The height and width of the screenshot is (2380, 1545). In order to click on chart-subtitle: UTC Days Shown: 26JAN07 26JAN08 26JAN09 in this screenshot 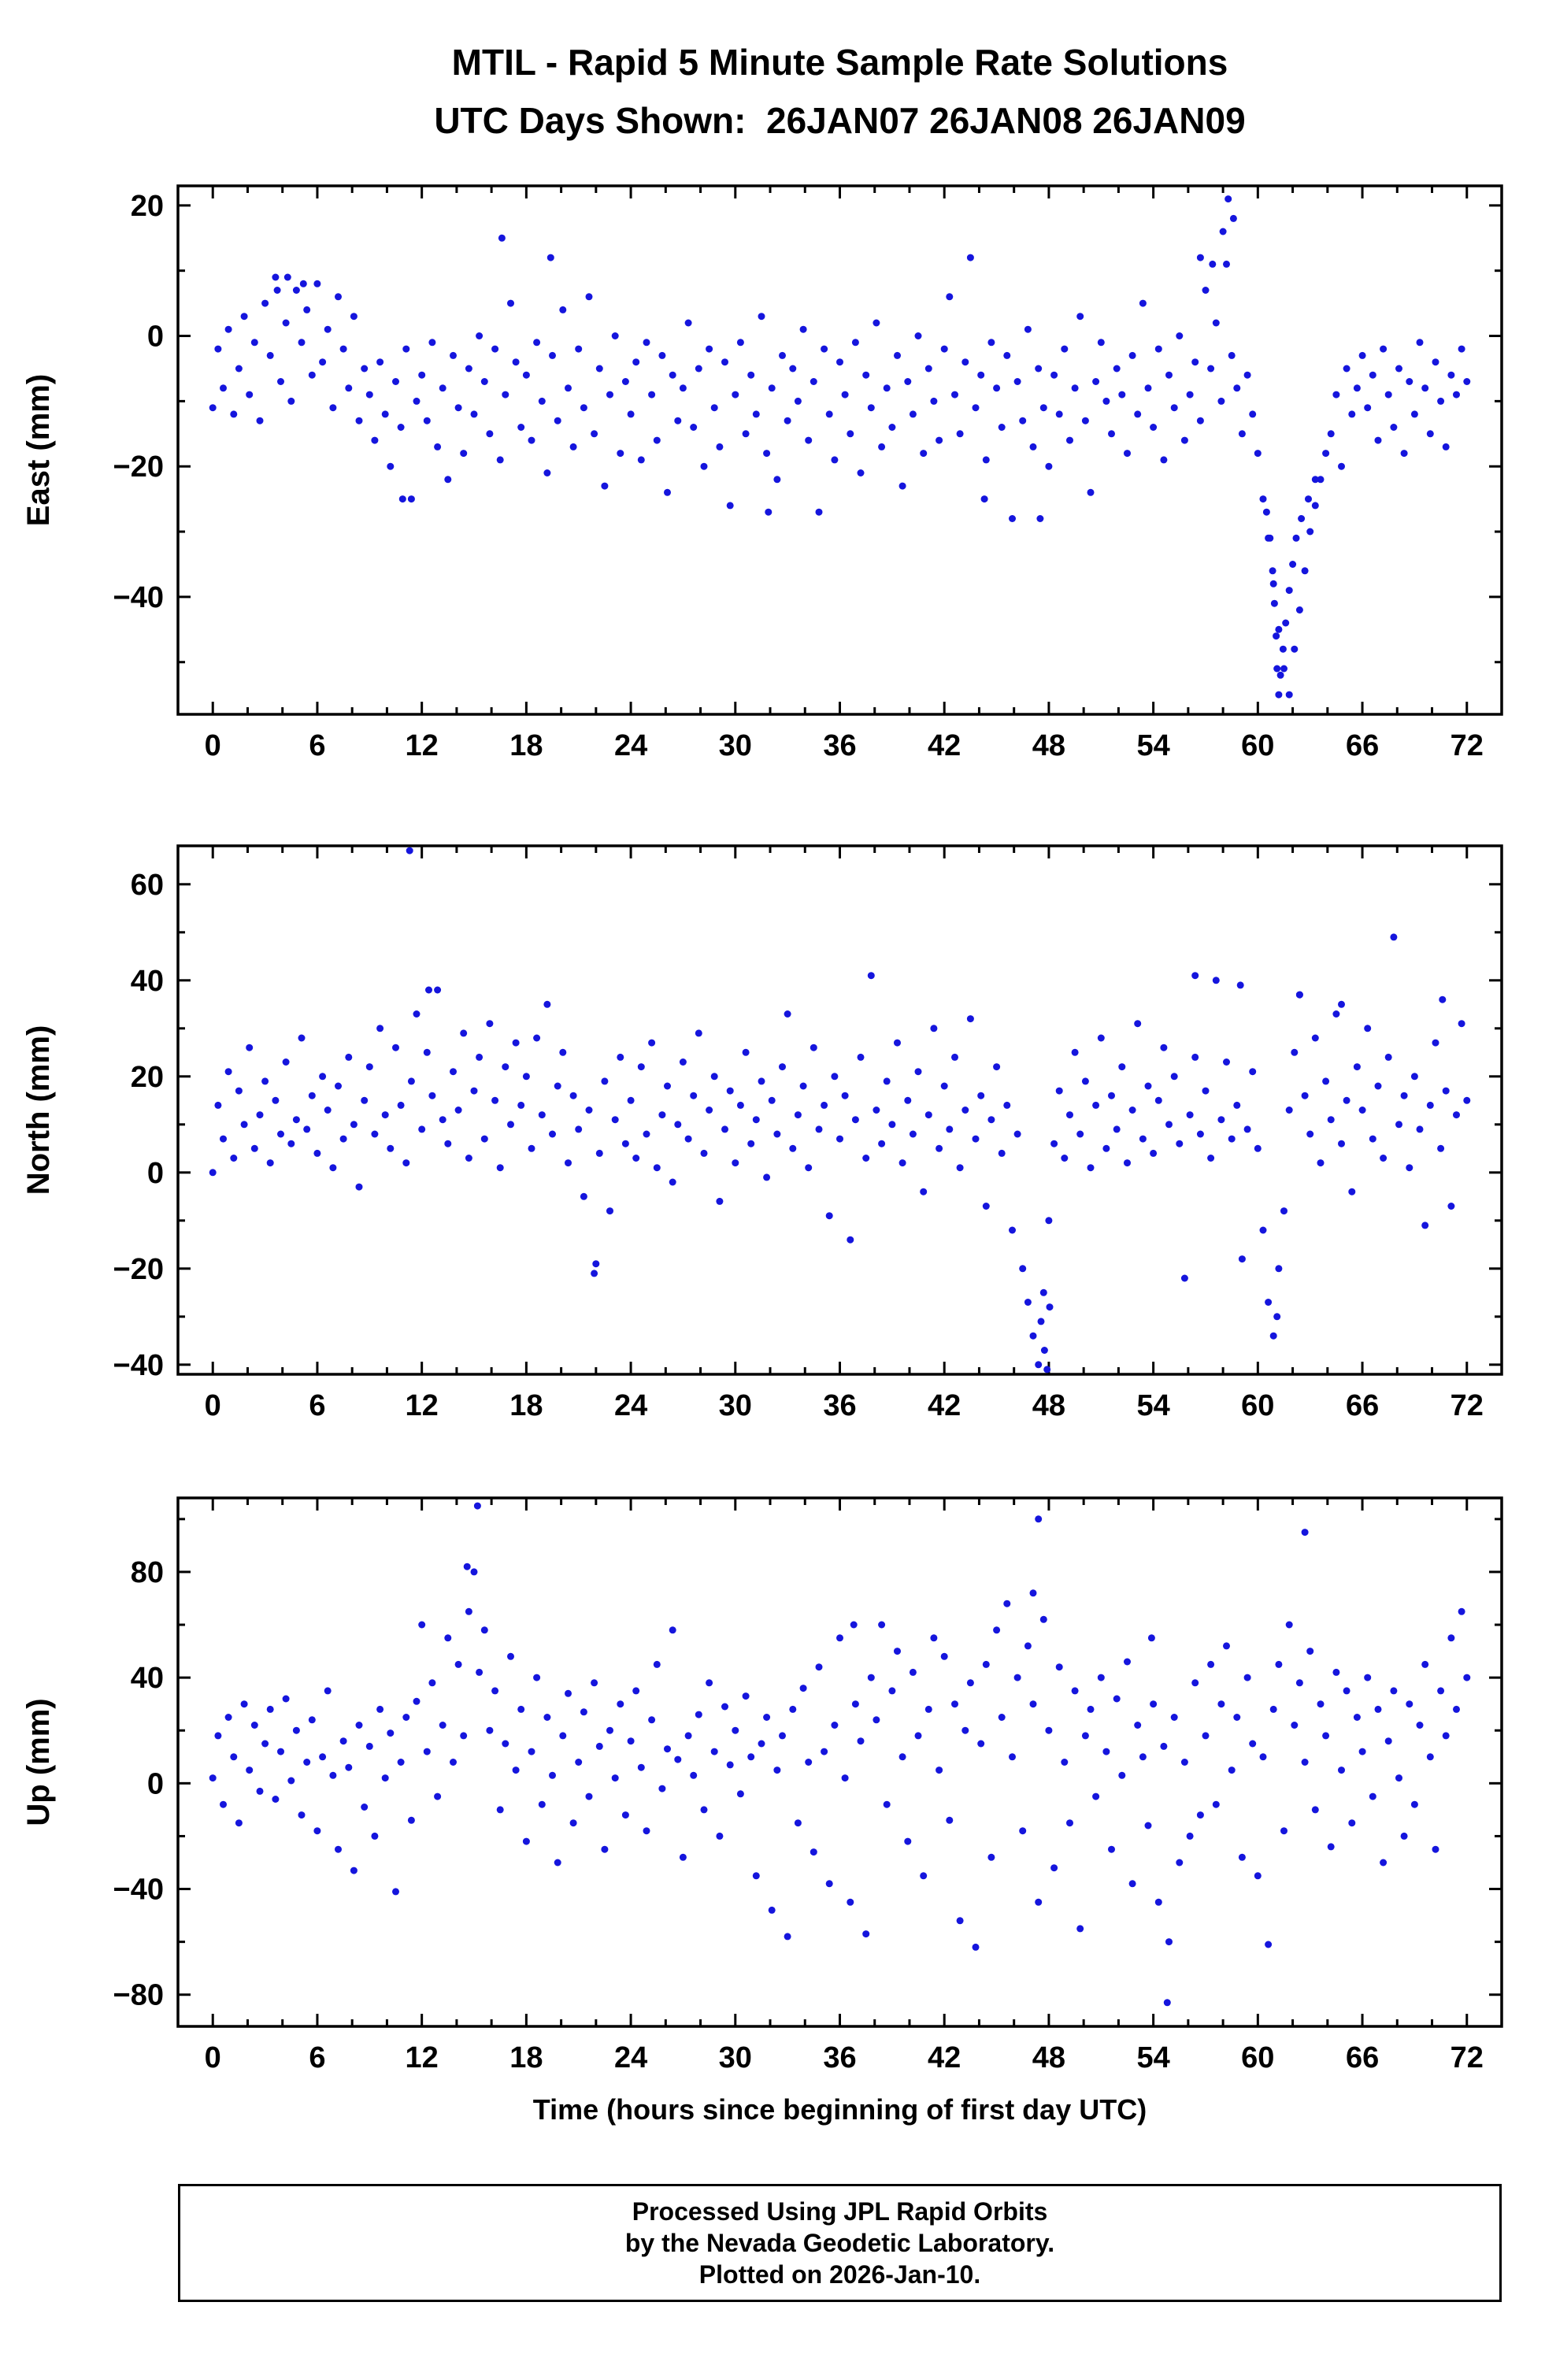, I will do `click(840, 120)`.